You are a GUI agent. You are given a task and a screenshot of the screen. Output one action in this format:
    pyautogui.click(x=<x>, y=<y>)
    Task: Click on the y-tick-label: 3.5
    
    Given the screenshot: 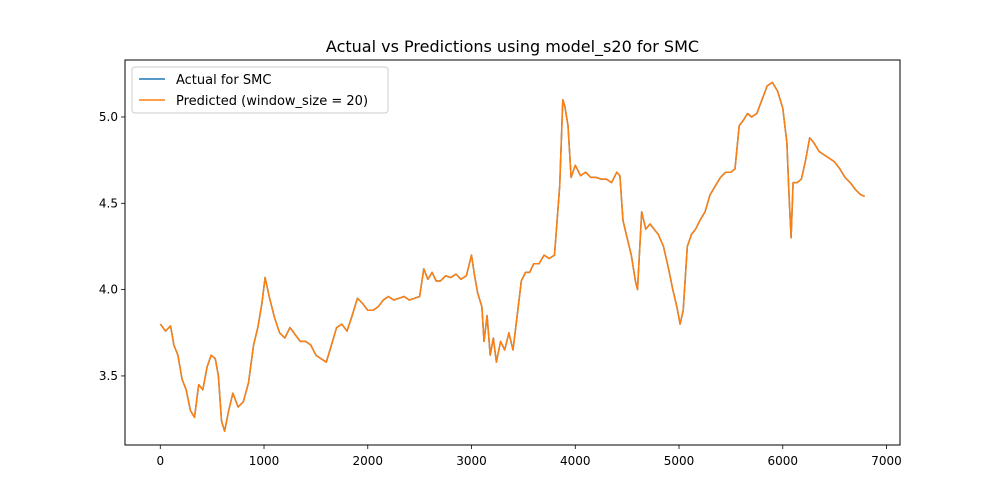 What is the action you would take?
    pyautogui.click(x=108, y=376)
    